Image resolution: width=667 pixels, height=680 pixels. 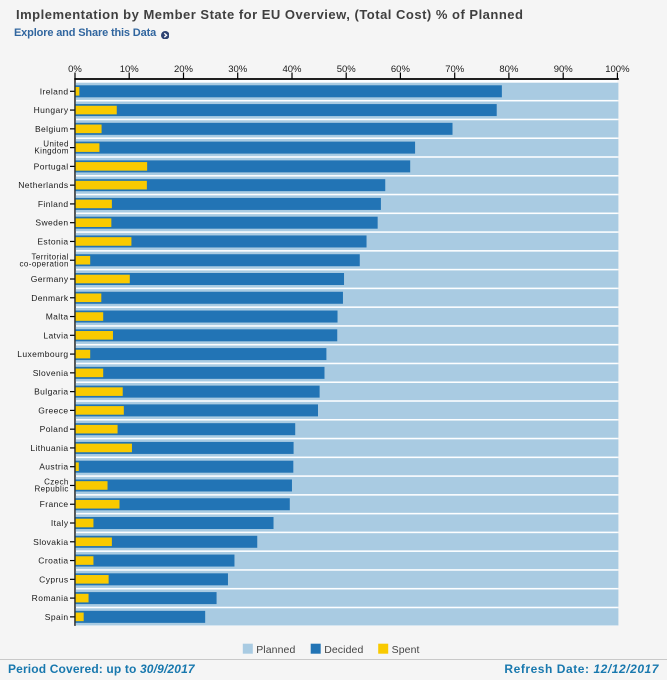 I want to click on svg-text: 50%, so click(x=347, y=69).